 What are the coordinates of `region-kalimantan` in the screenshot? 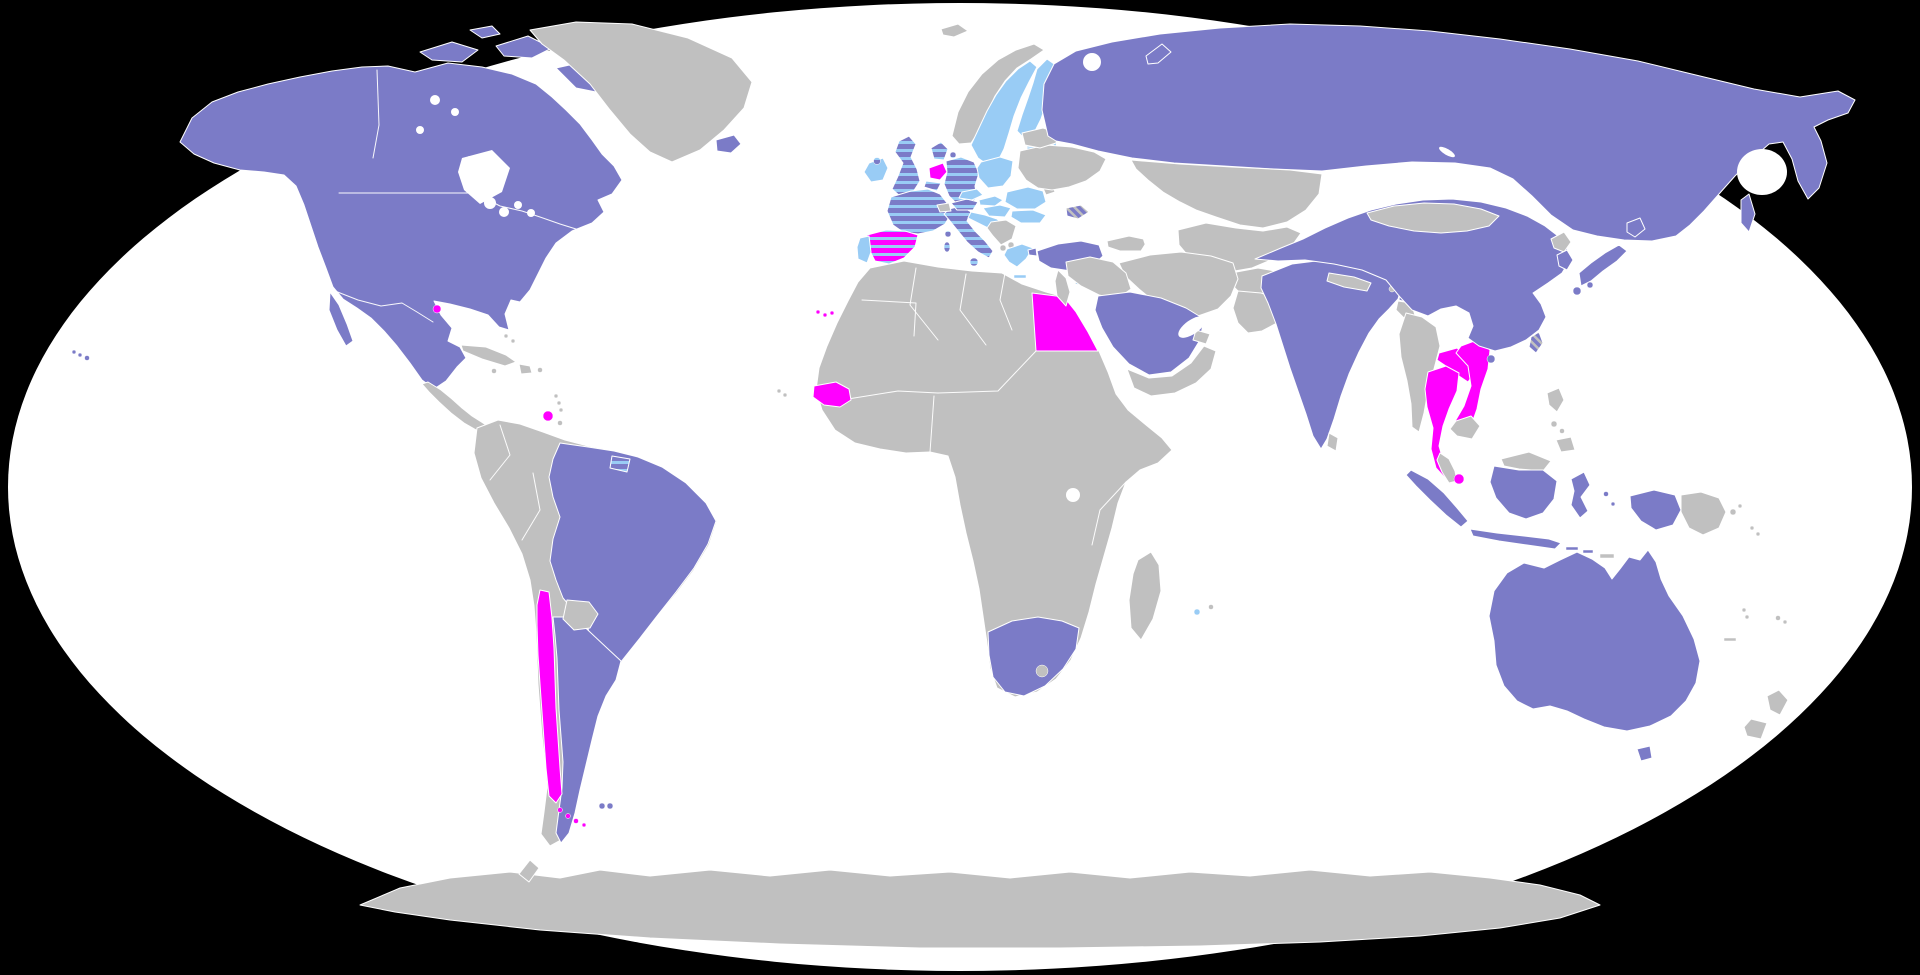 It's located at (1523, 492).